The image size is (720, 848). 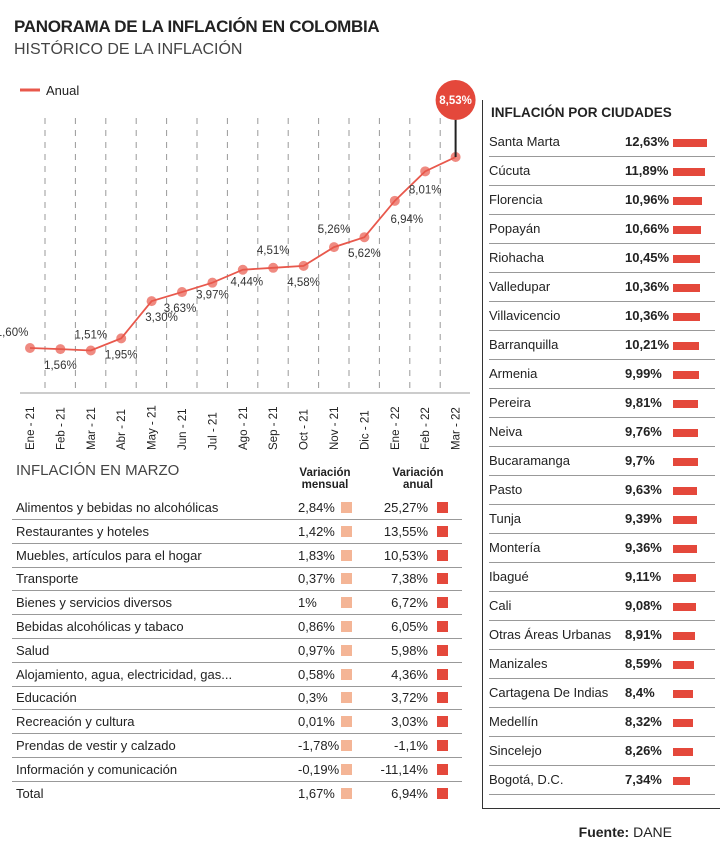 What do you see at coordinates (509, 576) in the screenshot?
I see `city-name: Ibagué` at bounding box center [509, 576].